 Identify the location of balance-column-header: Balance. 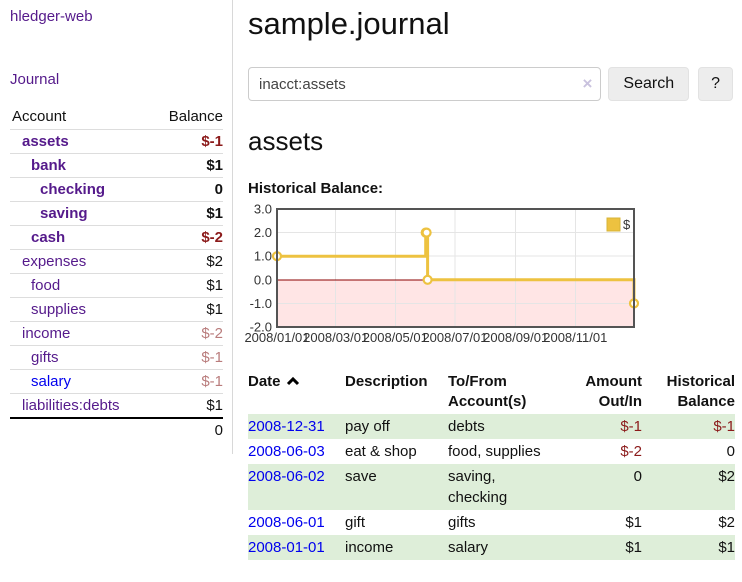
(195, 116).